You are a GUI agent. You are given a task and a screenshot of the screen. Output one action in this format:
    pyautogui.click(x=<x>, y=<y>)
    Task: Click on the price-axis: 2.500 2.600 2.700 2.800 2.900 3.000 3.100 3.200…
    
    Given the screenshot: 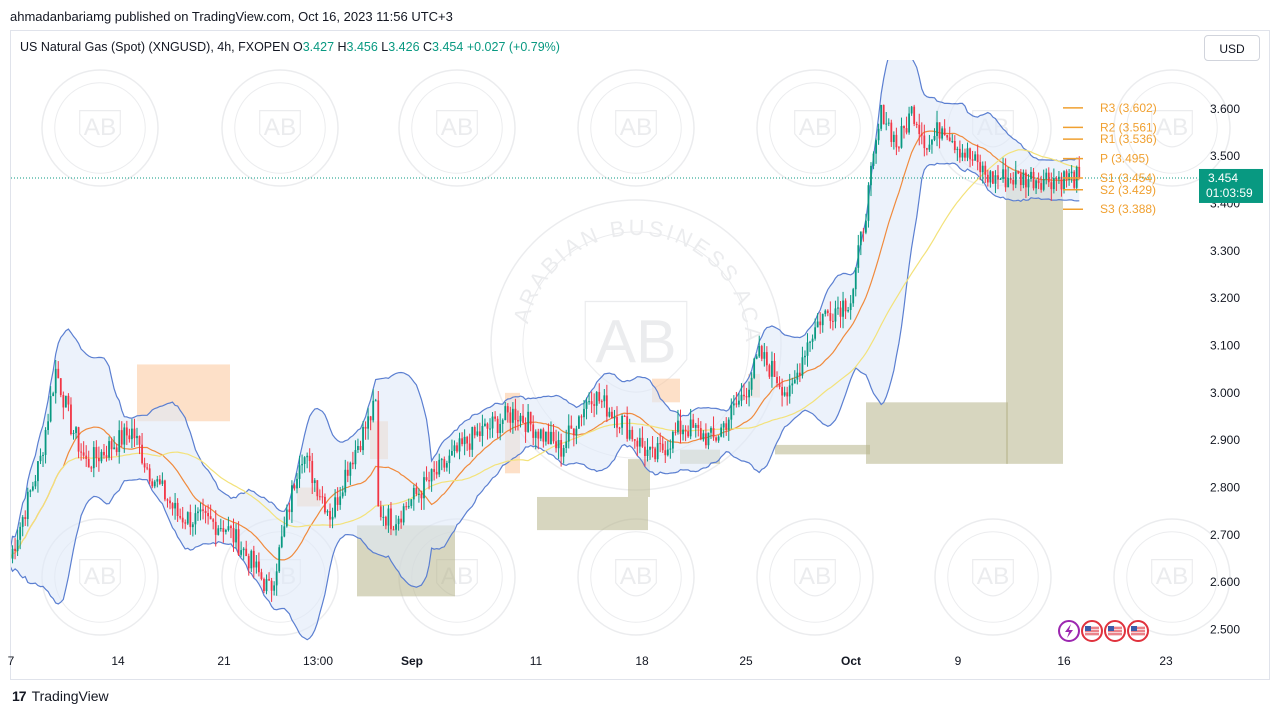 What is the action you would take?
    pyautogui.click(x=1225, y=369)
    